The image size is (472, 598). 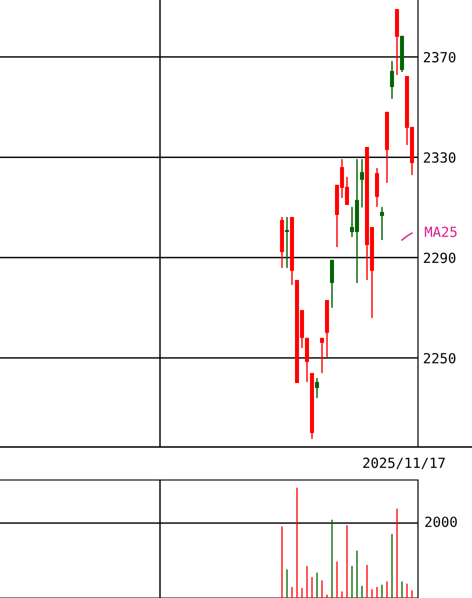 I want to click on y-tick-label: 2290, so click(x=440, y=258).